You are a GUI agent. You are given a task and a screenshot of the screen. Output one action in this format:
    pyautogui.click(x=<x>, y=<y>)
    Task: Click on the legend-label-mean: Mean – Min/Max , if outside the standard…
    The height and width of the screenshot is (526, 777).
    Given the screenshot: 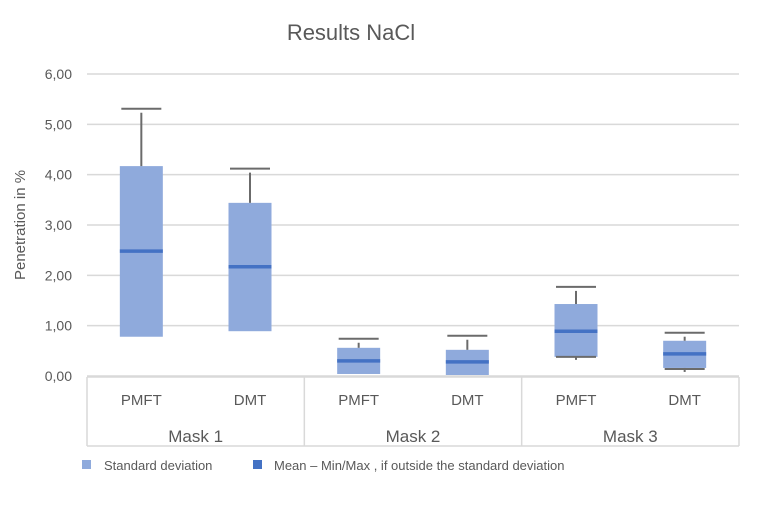 What is the action you would take?
    pyautogui.click(x=419, y=465)
    